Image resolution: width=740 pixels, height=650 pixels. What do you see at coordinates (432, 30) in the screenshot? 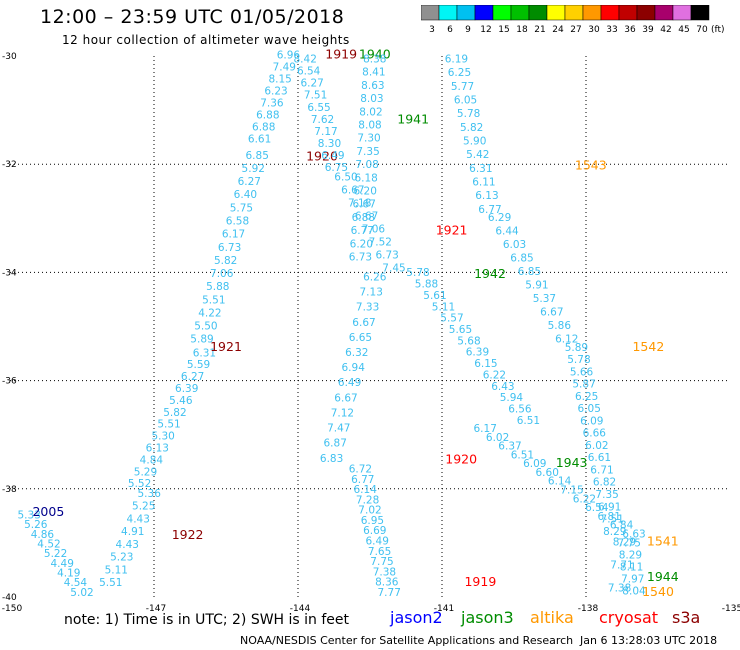
I see `color-tick-label: 3` at bounding box center [432, 30].